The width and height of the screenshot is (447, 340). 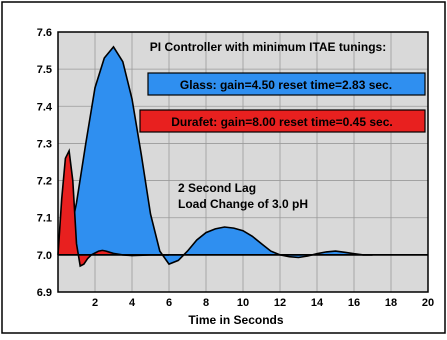 I want to click on x-tick-6: 6, so click(x=169, y=303).